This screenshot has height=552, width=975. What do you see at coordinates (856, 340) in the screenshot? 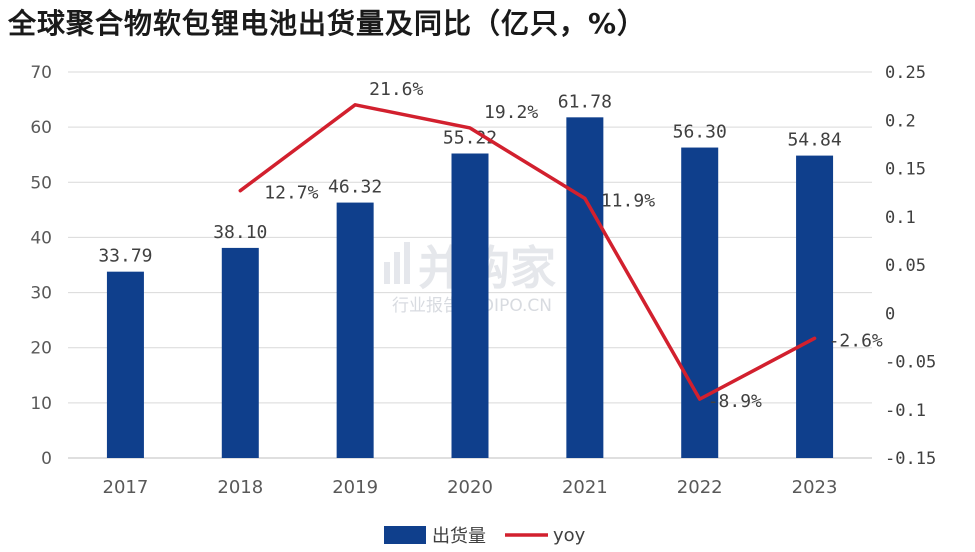
I see `yoy-data-label: -2.6%` at bounding box center [856, 340].